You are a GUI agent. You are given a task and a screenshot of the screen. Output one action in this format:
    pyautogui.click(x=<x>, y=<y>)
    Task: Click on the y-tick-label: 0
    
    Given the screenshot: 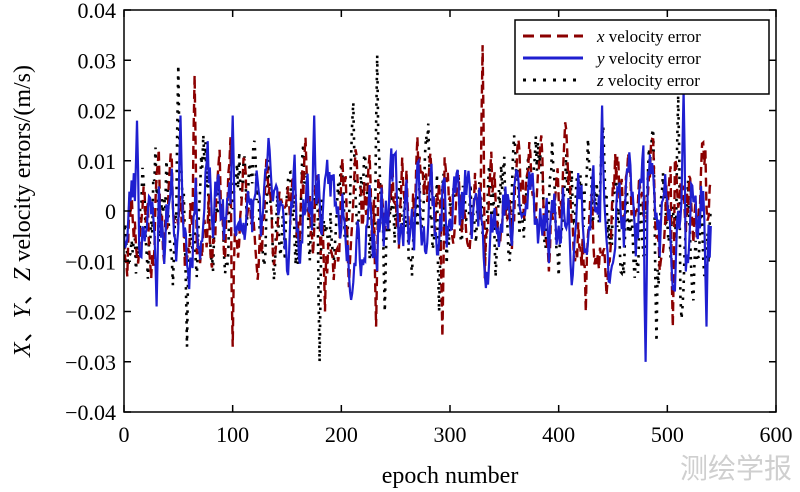 What is the action you would take?
    pyautogui.click(x=110, y=211)
    